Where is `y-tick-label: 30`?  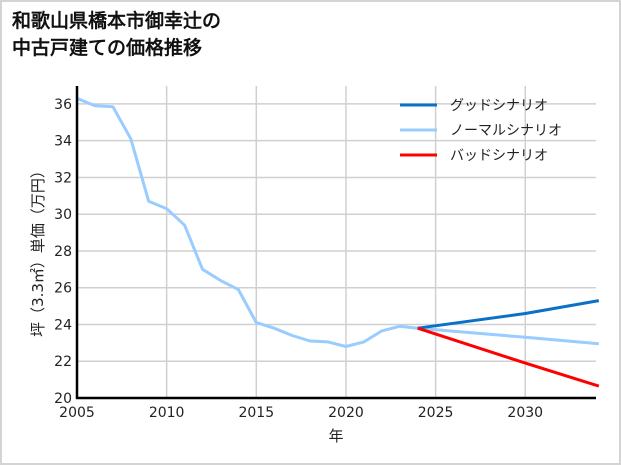 y-tick-label: 30 is located at coordinates (63, 215).